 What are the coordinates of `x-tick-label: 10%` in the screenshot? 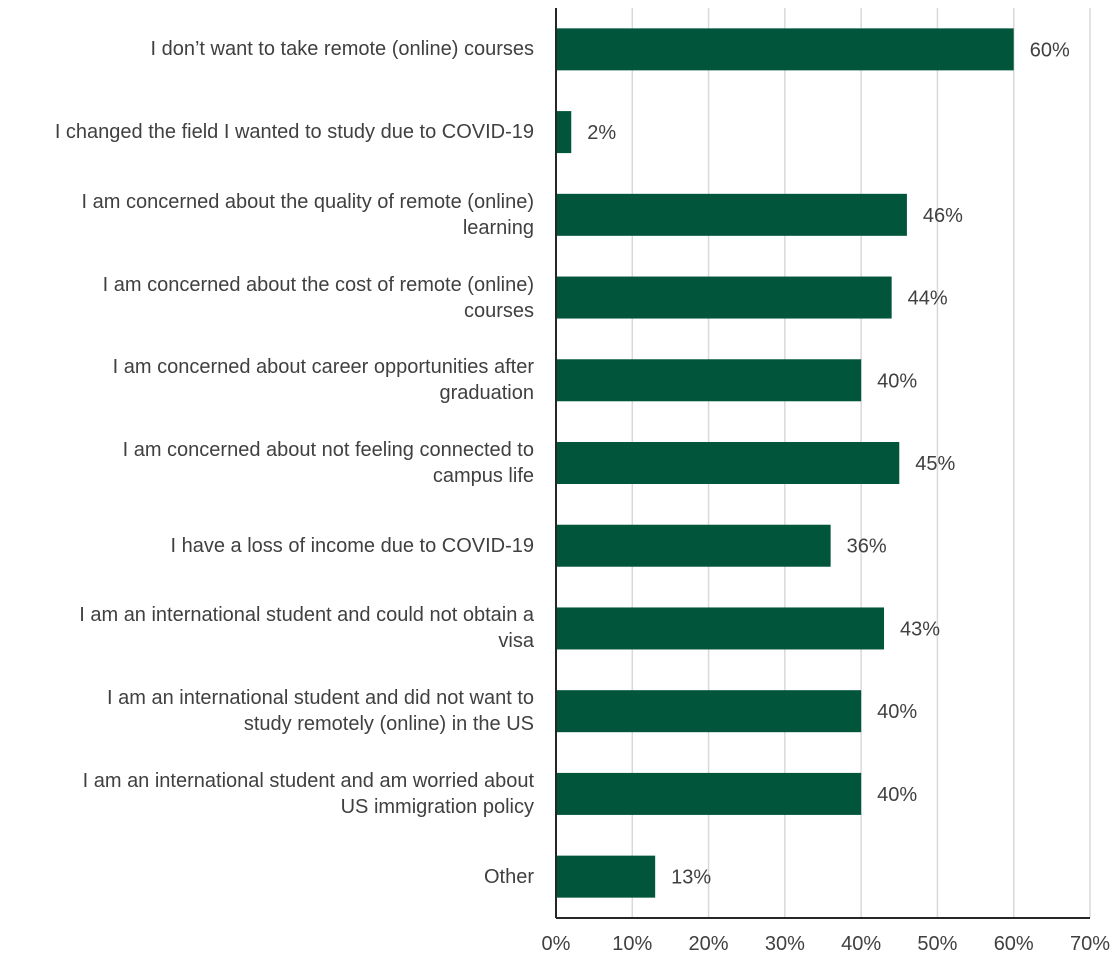 It's located at (632, 944).